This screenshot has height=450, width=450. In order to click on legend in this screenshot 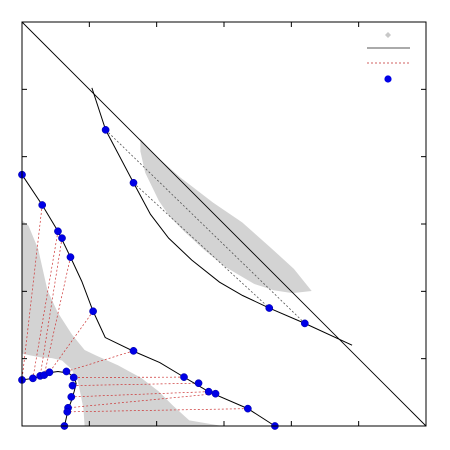, I will do `click(388, 57)`.